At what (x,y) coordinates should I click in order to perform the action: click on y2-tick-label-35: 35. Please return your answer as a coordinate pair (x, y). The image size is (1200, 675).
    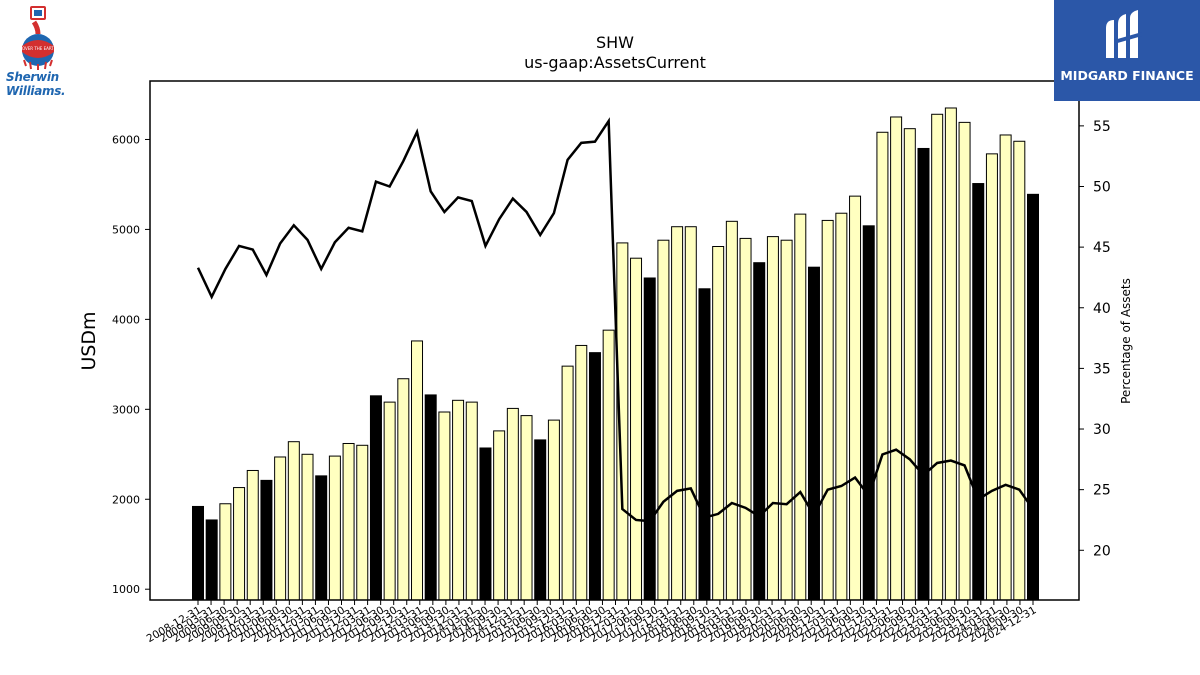
    Looking at the image, I should click on (1102, 369).